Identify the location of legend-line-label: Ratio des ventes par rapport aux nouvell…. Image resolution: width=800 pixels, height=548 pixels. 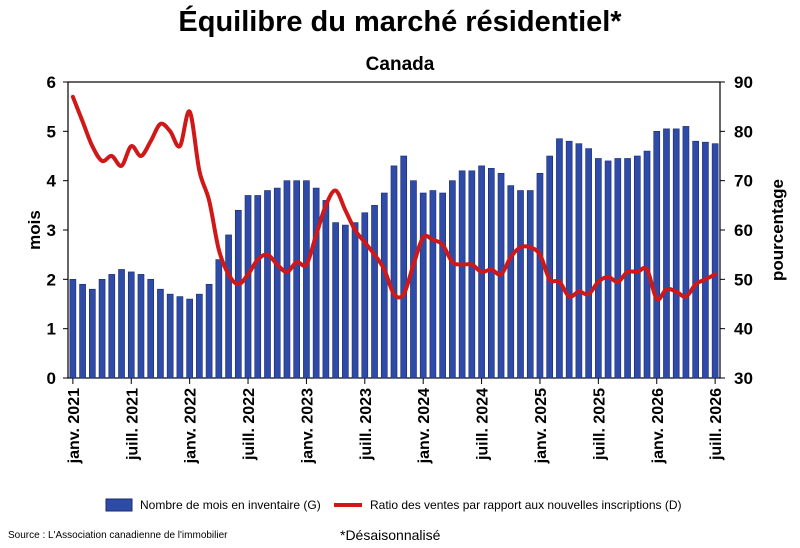
(525, 505).